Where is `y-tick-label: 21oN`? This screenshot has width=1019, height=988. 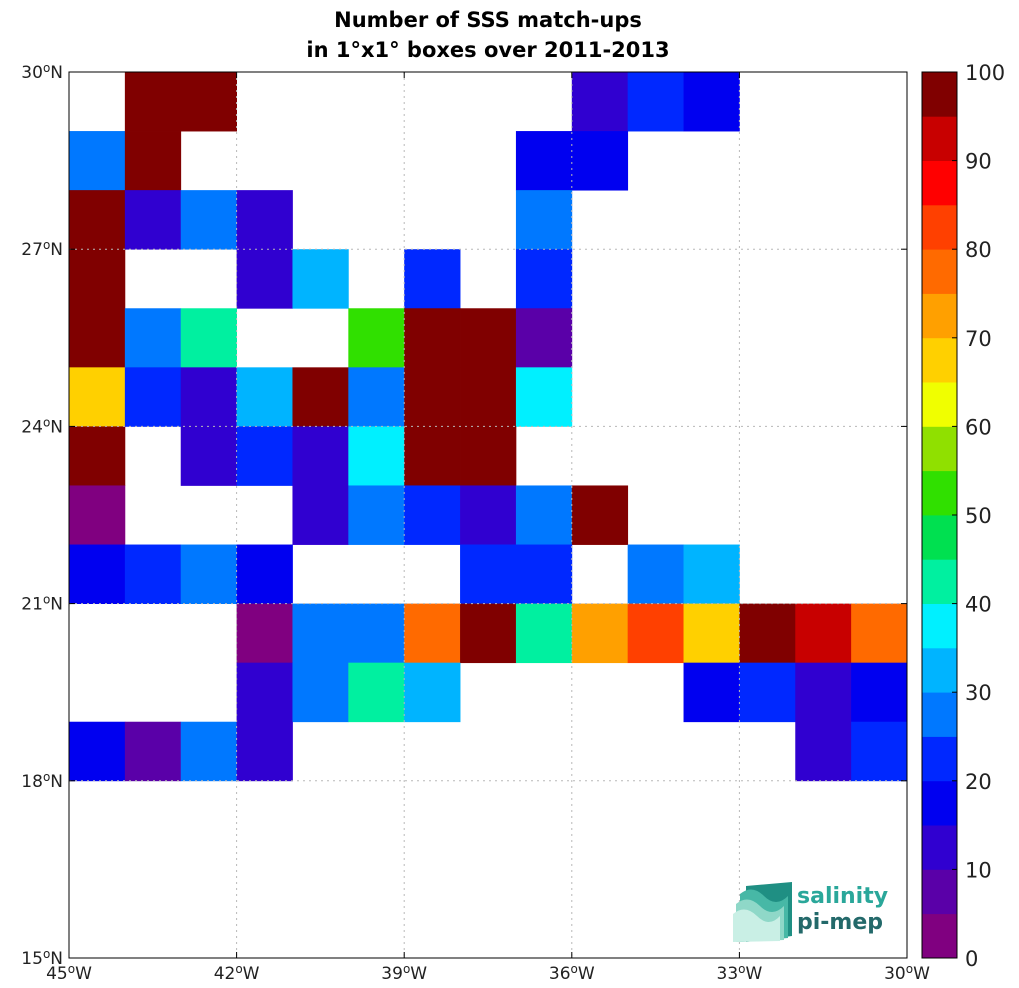 y-tick-label: 21oN is located at coordinates (42, 604).